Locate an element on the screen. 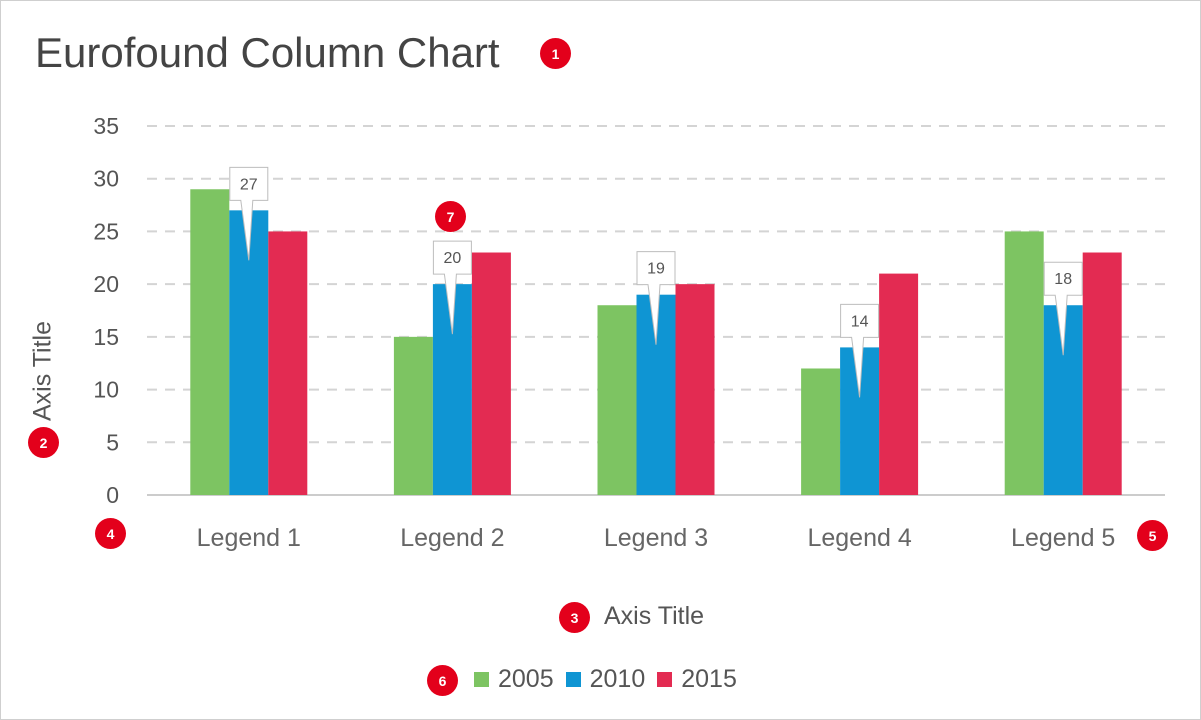 The width and height of the screenshot is (1201, 720). y-axis-title: Axis Title is located at coordinates (42, 371).